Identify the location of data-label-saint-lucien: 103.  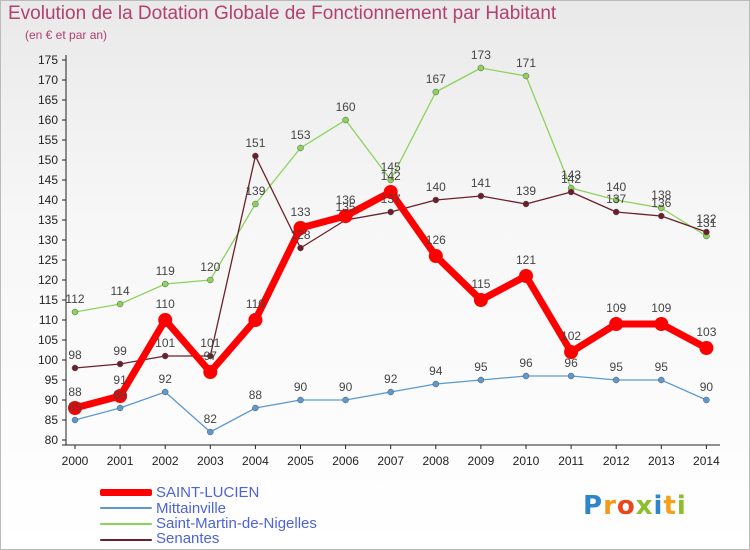
(706, 332).